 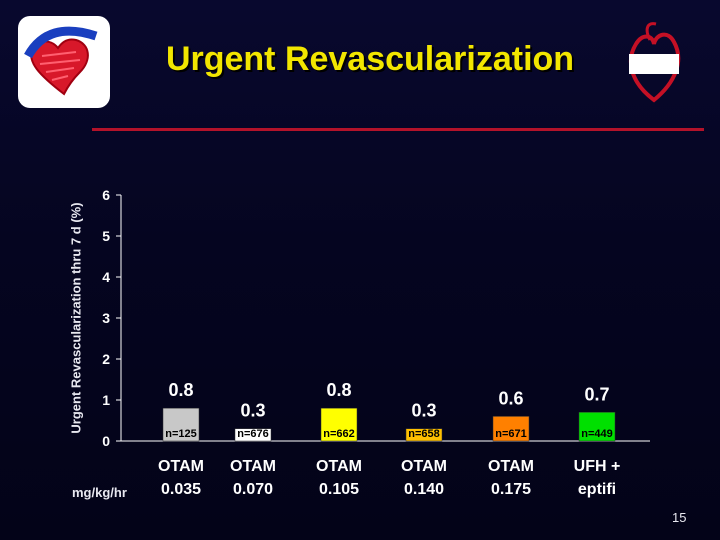 What do you see at coordinates (679, 517) in the screenshot?
I see `page-number: 15` at bounding box center [679, 517].